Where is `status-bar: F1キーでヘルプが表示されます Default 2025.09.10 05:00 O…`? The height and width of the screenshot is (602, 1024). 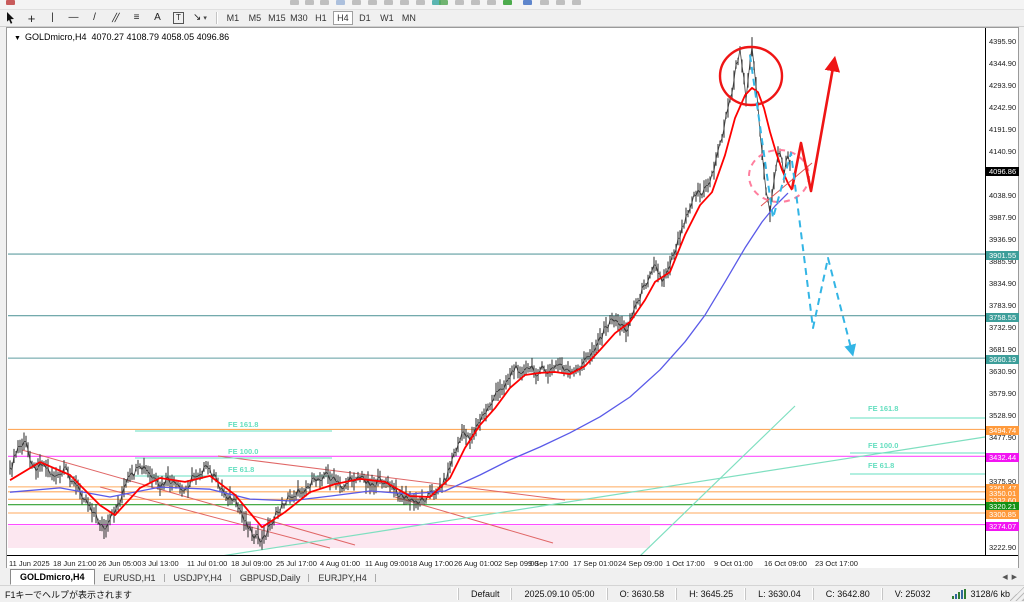
status-bar: F1キーでヘルプが表示されます Default 2025.09.10 05:00 O… is located at coordinates (512, 593).